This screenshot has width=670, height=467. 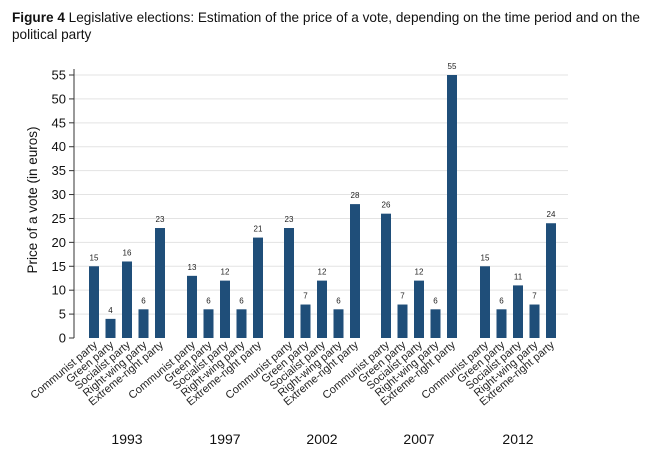 What do you see at coordinates (63, 207) in the screenshot?
I see `y-axis: 0 5 10 15 20 25 30 35 40 45 50 55` at bounding box center [63, 207].